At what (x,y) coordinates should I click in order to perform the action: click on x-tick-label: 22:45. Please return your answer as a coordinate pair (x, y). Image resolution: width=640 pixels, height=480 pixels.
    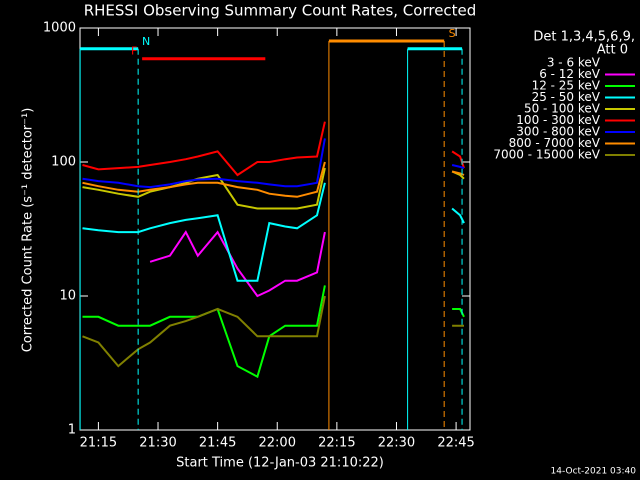
    Looking at the image, I should click on (455, 443).